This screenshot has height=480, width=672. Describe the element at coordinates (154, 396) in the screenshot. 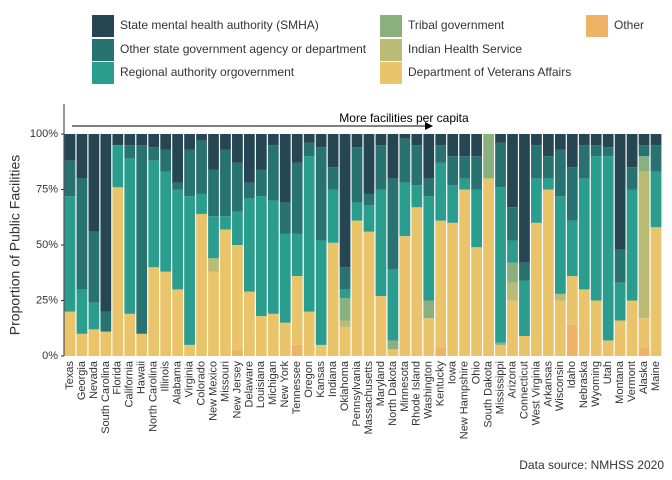

I see `x-tick-label: North Carolina` at that location.